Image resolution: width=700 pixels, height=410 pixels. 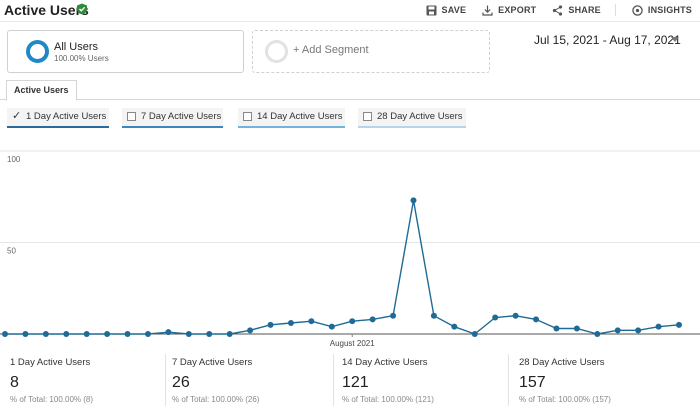 What do you see at coordinates (584, 10) in the screenshot?
I see `share-label: SHARE` at bounding box center [584, 10].